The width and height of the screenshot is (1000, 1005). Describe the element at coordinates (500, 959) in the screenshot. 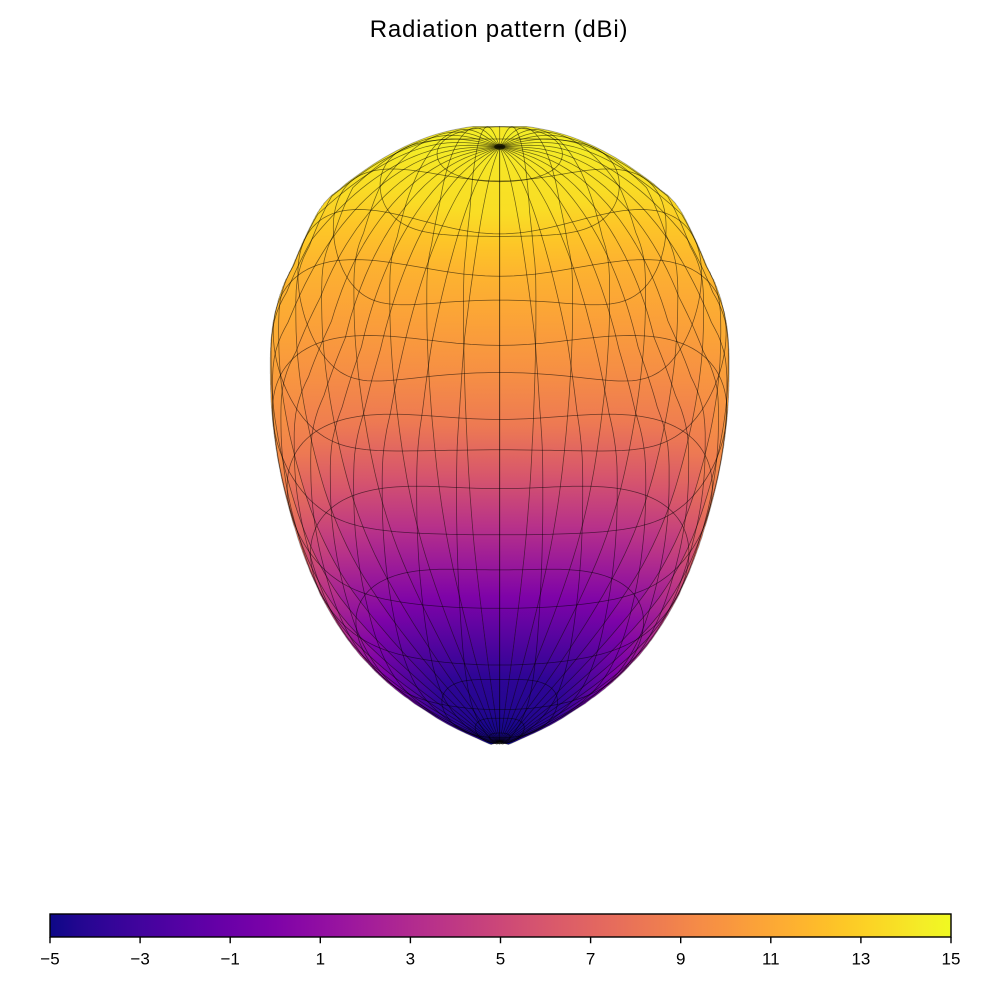

I see `svg-text: 5` at that location.